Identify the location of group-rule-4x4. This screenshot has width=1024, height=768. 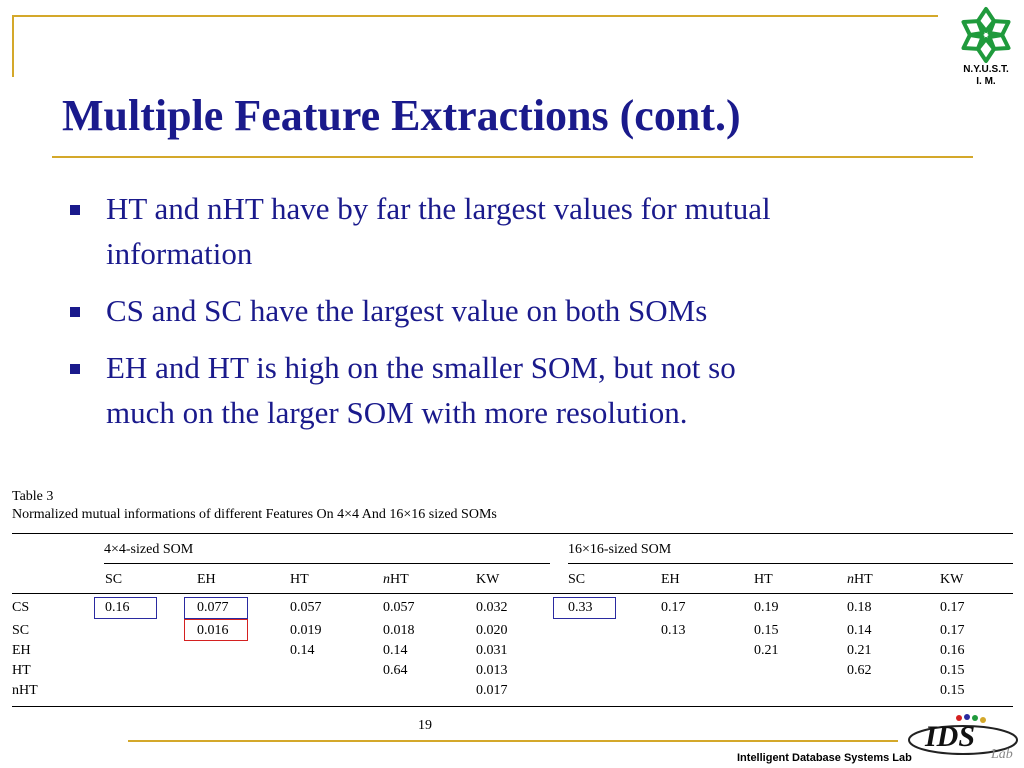
(327, 563).